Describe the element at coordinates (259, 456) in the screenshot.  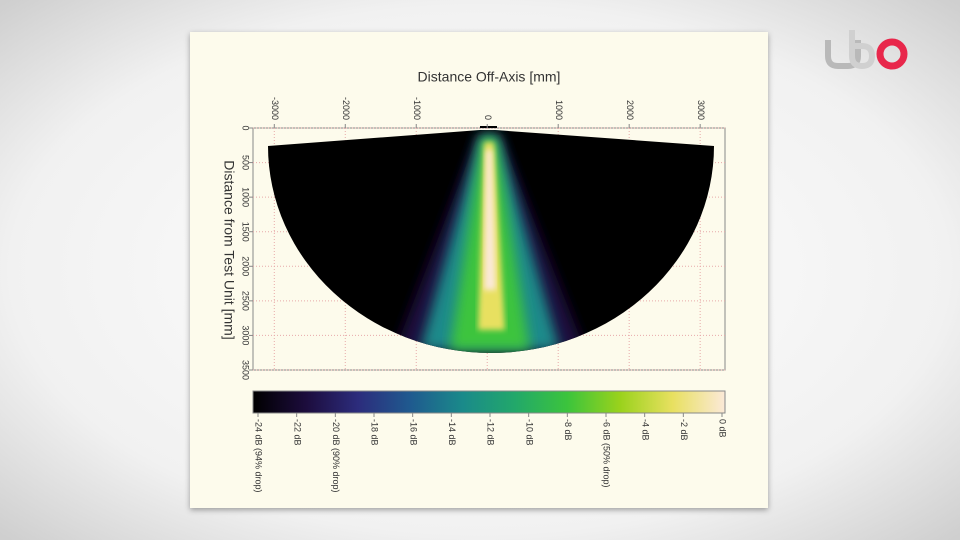
I see `colorbar-tick-label: -24 dB (94% drop)` at that location.